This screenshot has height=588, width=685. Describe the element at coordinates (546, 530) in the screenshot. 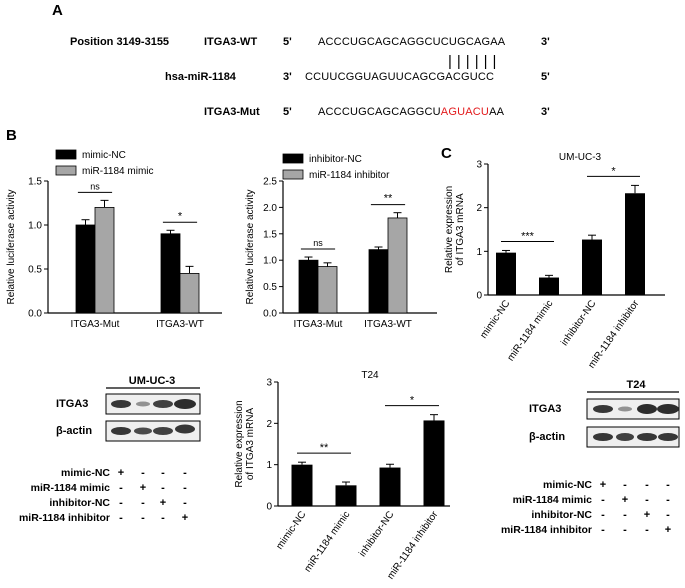

I see `blot-condition-label: miR-1184 inhibitor` at that location.